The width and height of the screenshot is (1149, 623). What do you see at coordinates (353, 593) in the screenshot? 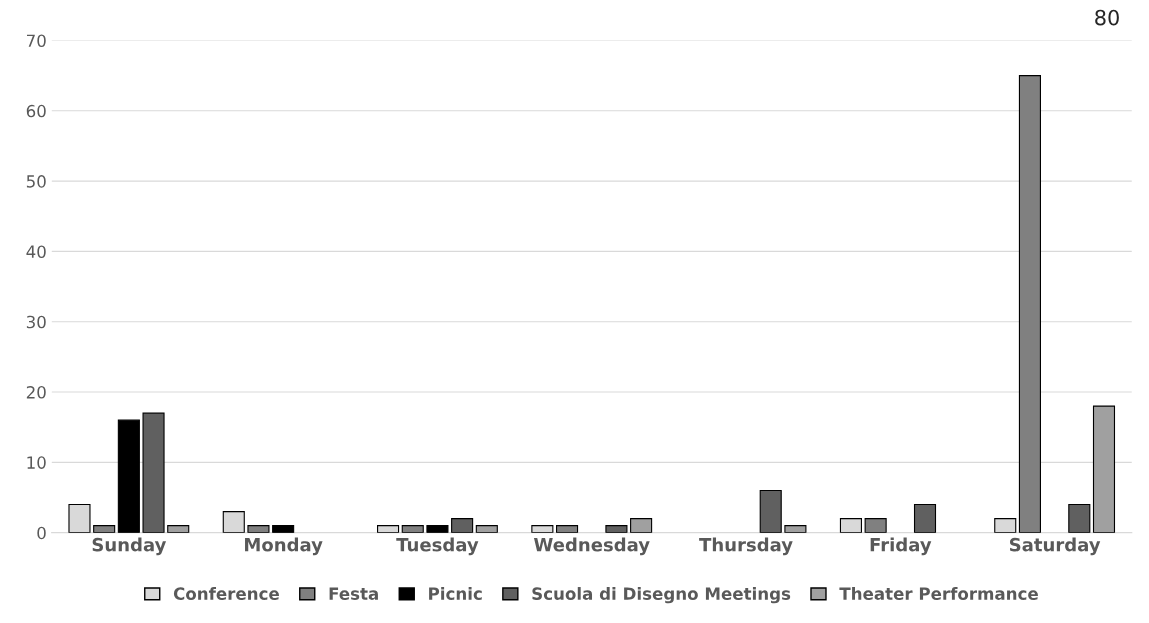
I see `legend-label: Festa` at bounding box center [353, 593].